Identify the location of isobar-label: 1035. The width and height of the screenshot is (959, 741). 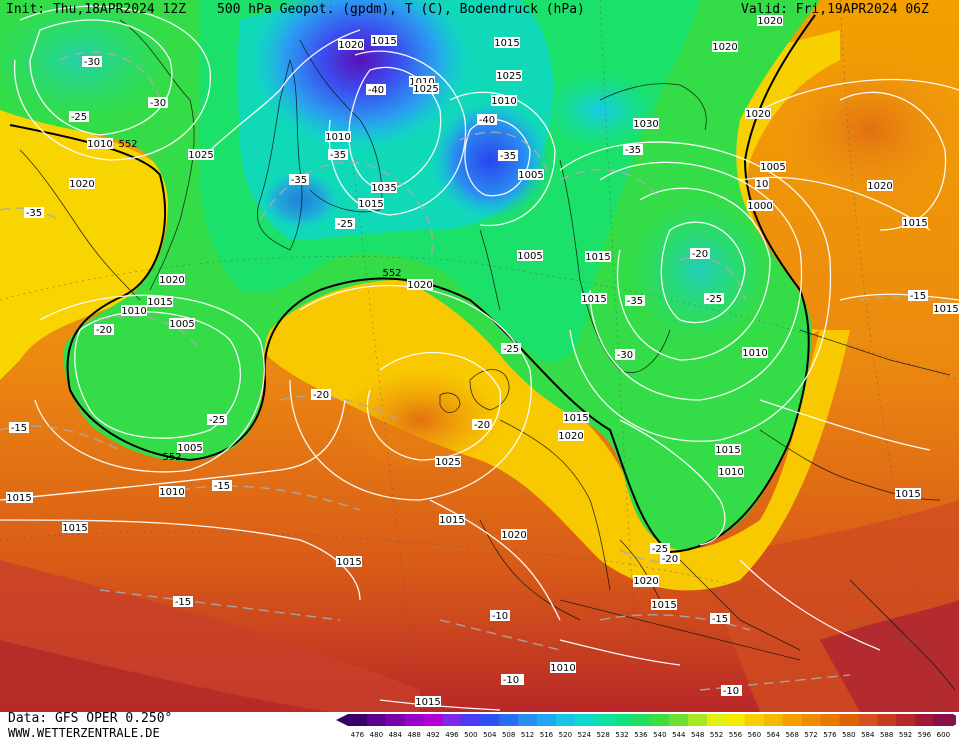
(383, 188).